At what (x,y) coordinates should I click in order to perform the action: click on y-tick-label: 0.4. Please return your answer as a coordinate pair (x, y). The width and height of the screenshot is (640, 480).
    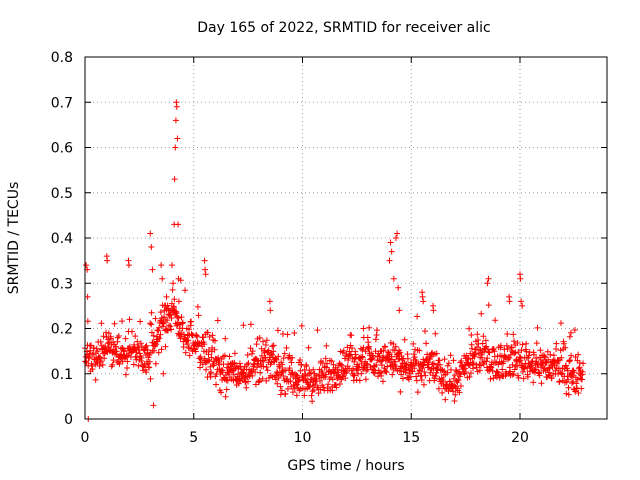
    Looking at the image, I should click on (62, 239).